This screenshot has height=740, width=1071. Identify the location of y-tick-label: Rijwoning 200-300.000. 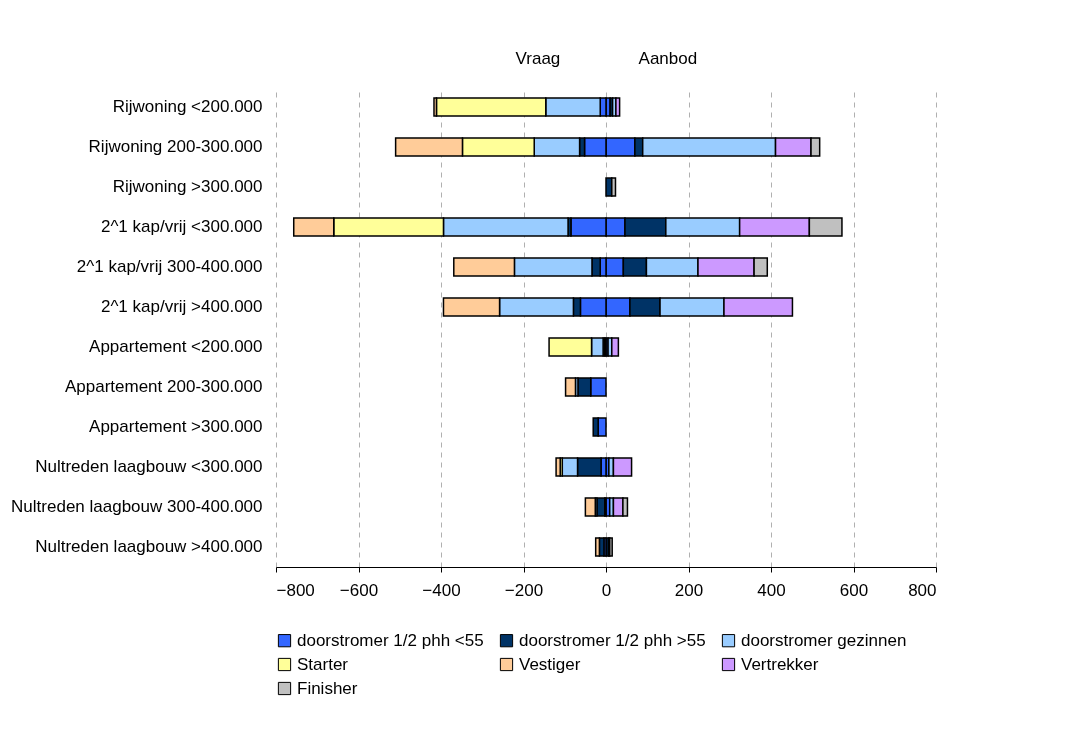
(175, 146).